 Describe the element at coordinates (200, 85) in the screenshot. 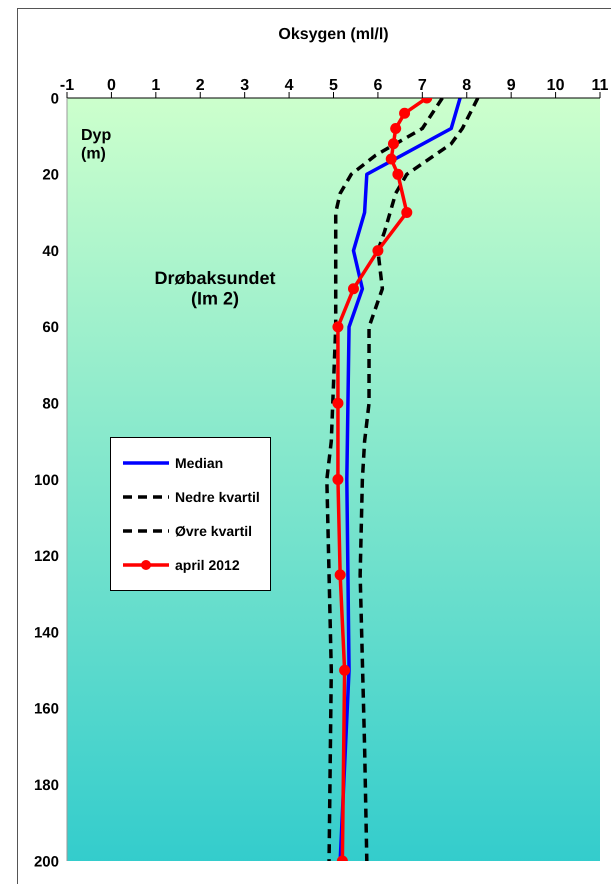

I see `x-tick-label: 2` at that location.